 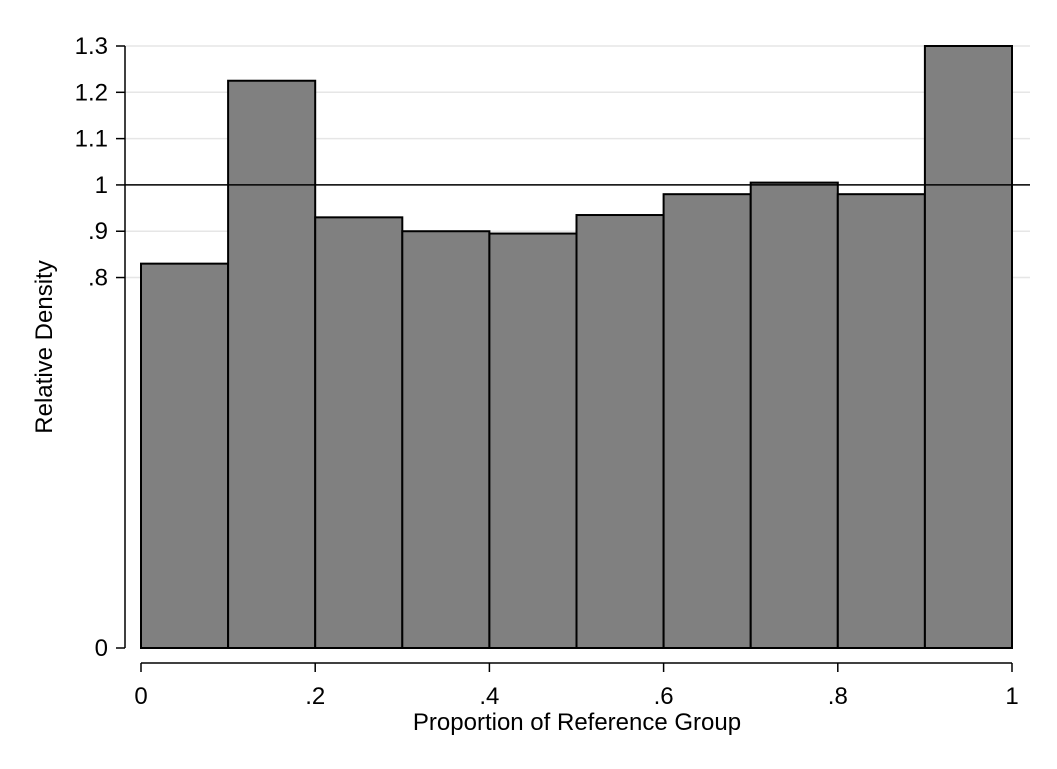 What do you see at coordinates (1011, 696) in the screenshot?
I see `x-tick-label: 1` at bounding box center [1011, 696].